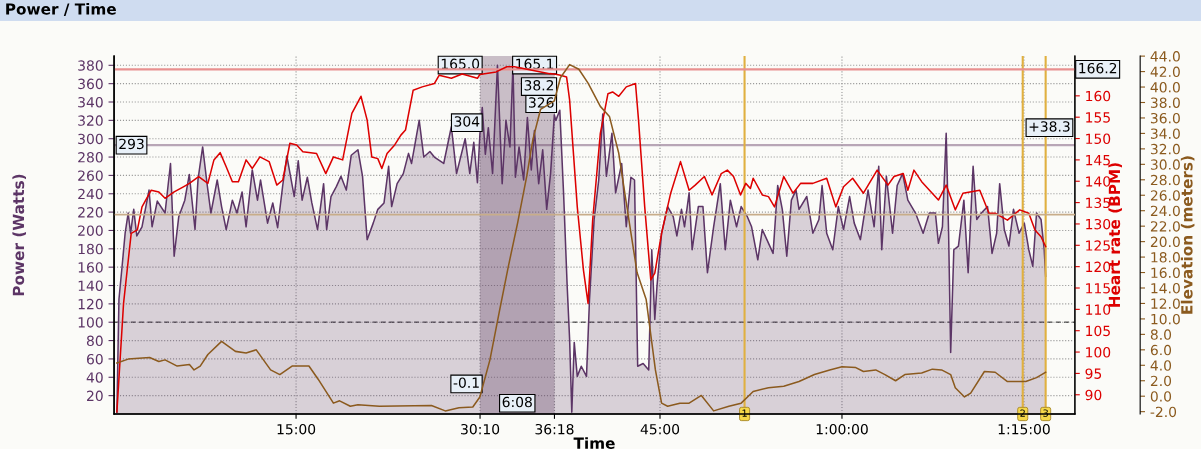 This screenshot has height=449, width=1201. Describe the element at coordinates (90, 157) in the screenshot. I see `y-tick-label: 280` at that location.